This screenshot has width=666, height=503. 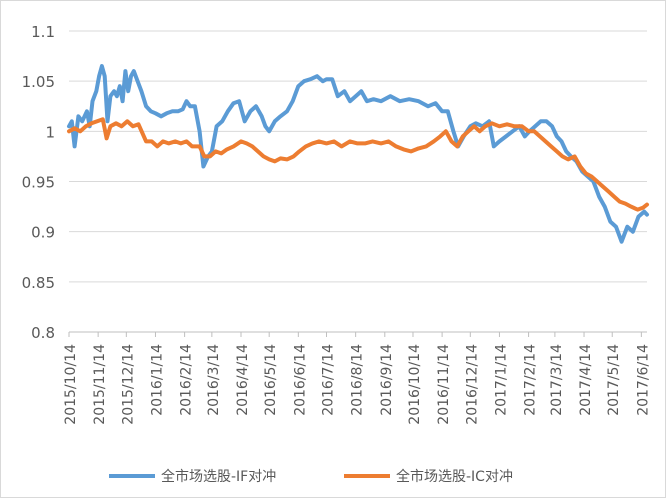 I want to click on y-tick-label: 0.95, so click(x=38, y=183).